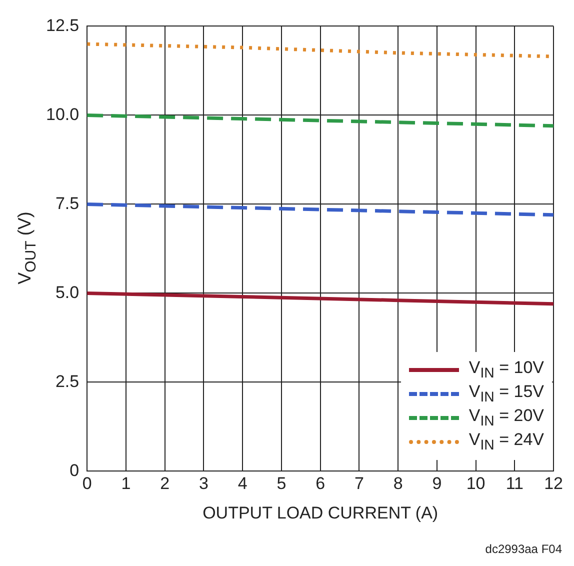 The width and height of the screenshot is (574, 566). What do you see at coordinates (506, 394) in the screenshot?
I see `legend-label: V$_{IN}$ = 15V` at bounding box center [506, 394].